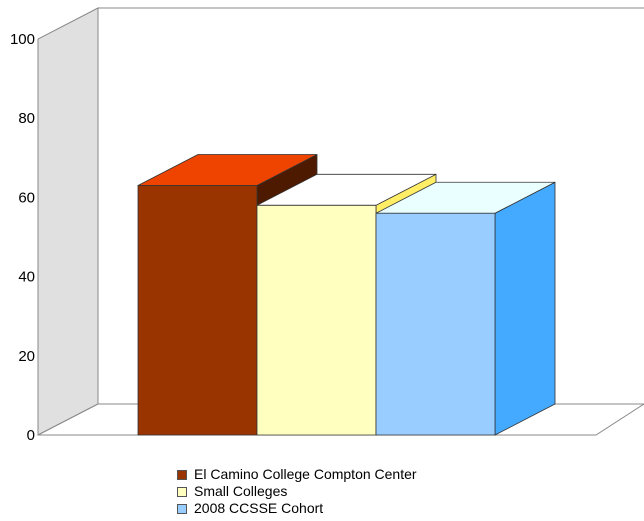 The image size is (644, 521). What do you see at coordinates (305, 474) in the screenshot?
I see `legend-label: El Camino College Compton Center` at bounding box center [305, 474].